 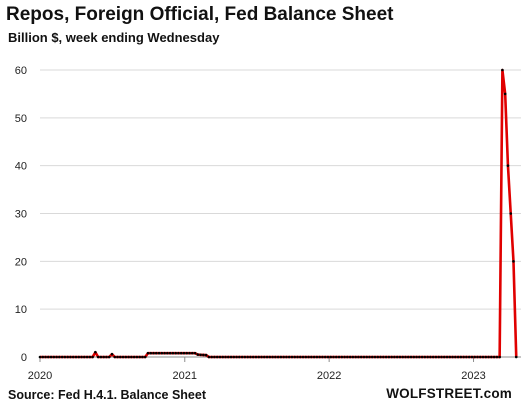 I want to click on source-note: Source: Fed H.4.1. Balance Sheet, so click(x=107, y=395).